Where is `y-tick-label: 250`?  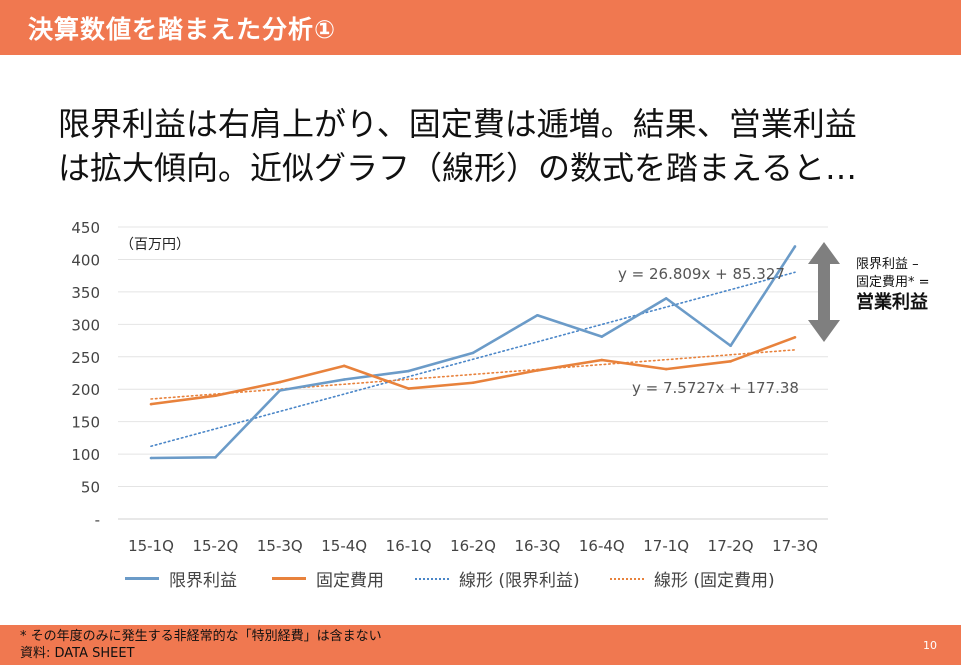 y-tick-label: 250 is located at coordinates (85, 358).